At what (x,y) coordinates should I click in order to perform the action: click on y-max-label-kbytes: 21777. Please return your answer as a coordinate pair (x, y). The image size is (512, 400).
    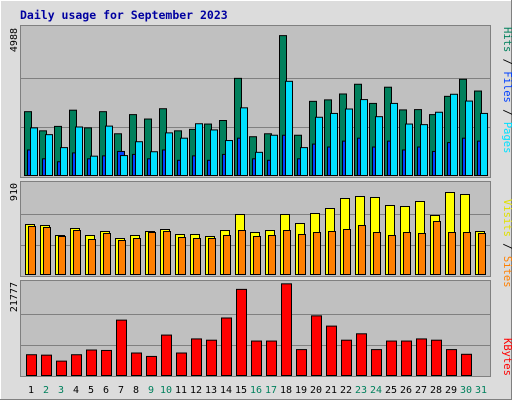
    Looking at the image, I should click on (14, 297).